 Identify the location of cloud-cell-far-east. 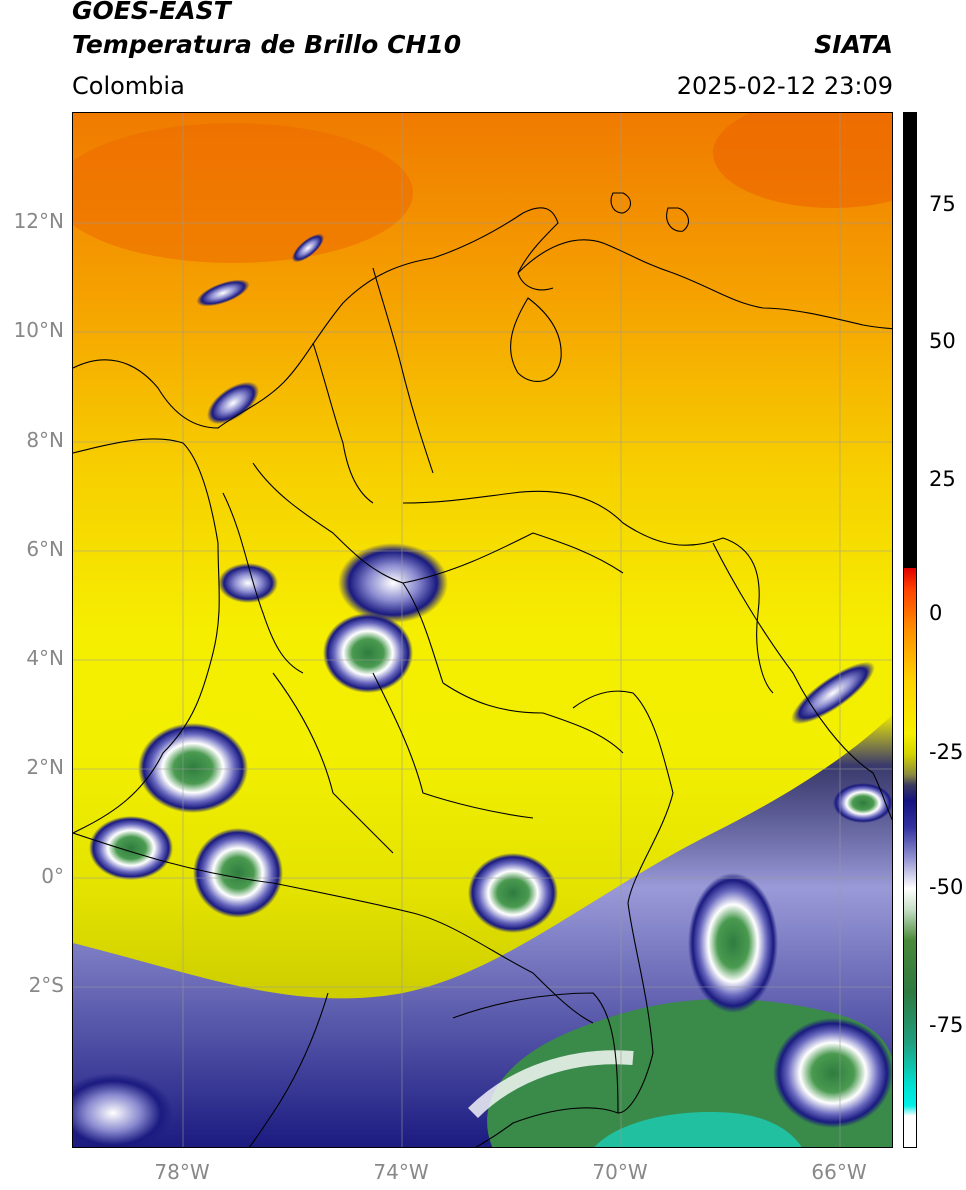
(862, 803).